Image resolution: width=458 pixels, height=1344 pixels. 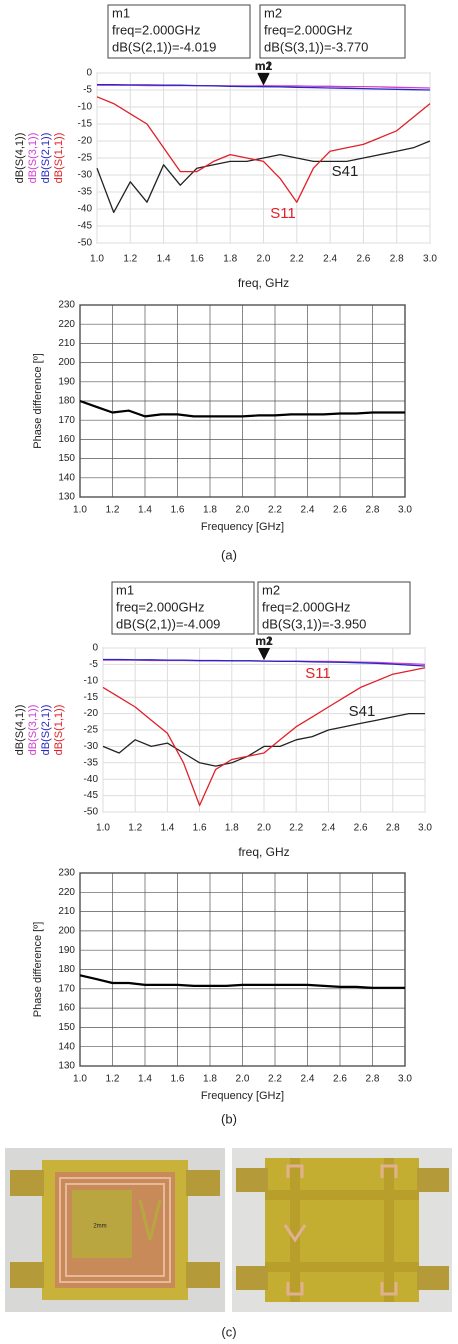 What do you see at coordinates (46, 730) in the screenshot?
I see `legend-label: dB(S(2,1))` at bounding box center [46, 730].